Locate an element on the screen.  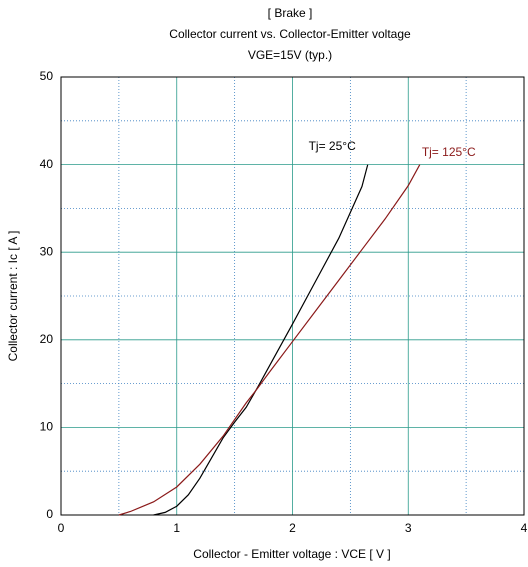
y-tick-label: 20 is located at coordinates (47, 339).